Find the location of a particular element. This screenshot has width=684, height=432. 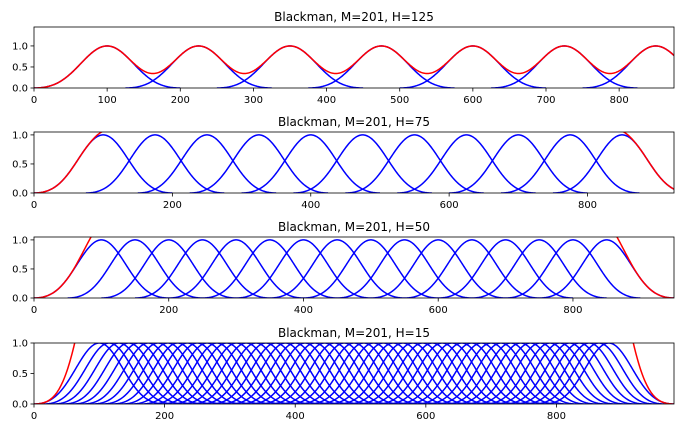

subplot-3-xtick-label: 0 is located at coordinates (34, 310).